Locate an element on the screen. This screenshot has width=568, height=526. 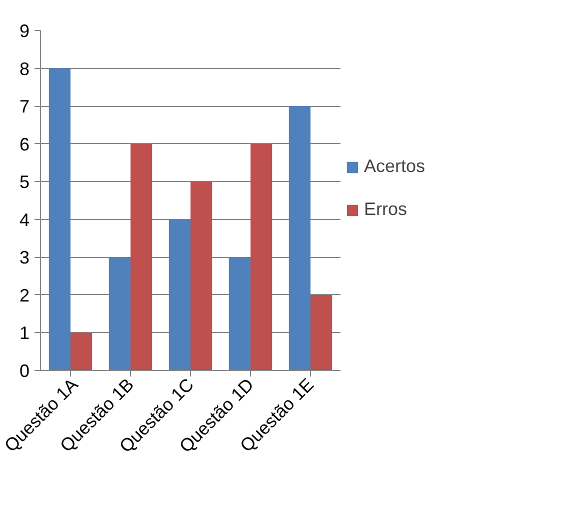
legend-label: Acertos is located at coordinates (395, 166).